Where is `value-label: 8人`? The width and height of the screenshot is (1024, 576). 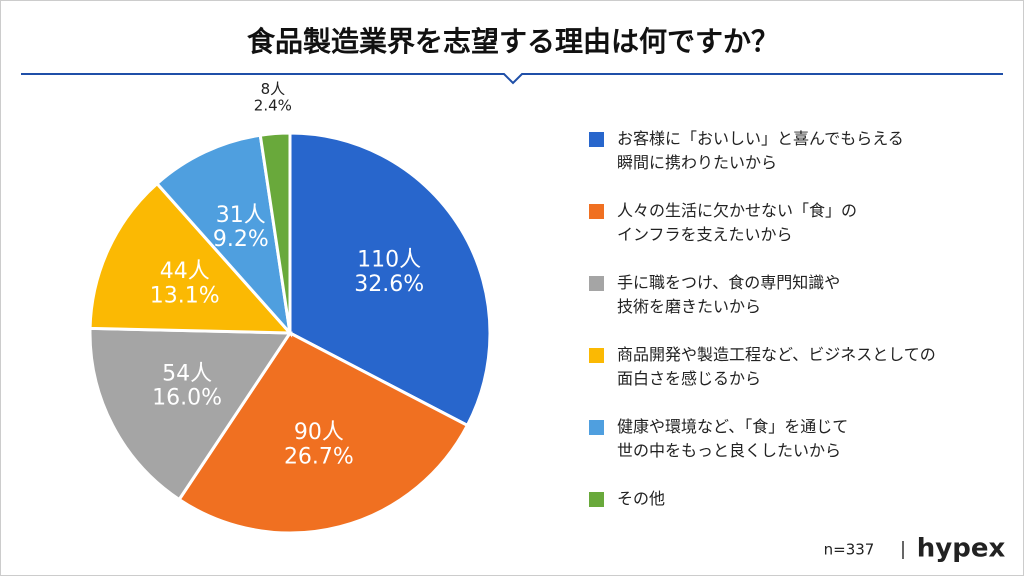
value-label: 8人 is located at coordinates (273, 89).